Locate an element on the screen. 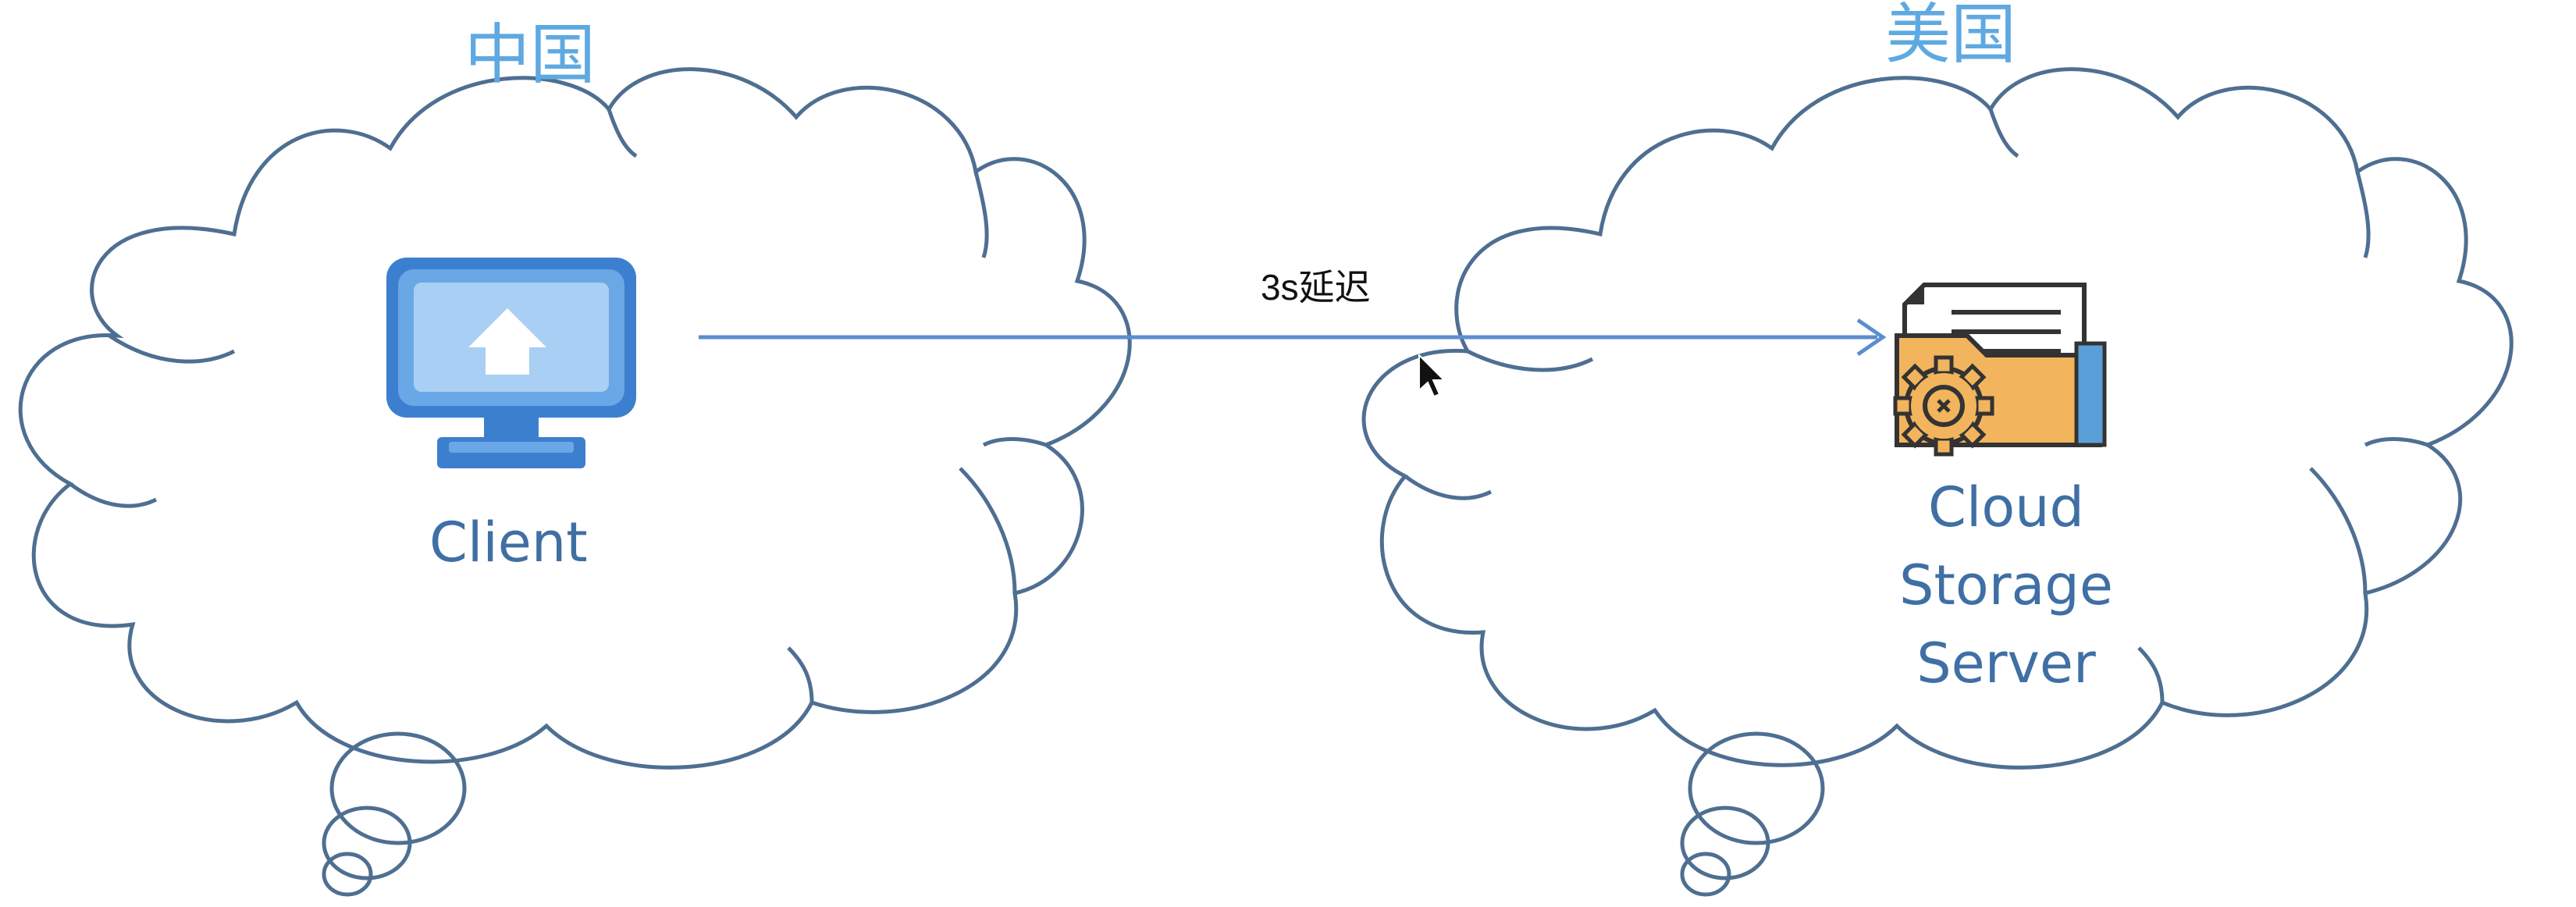 The width and height of the screenshot is (2576, 907). latency-label: 3s延迟 is located at coordinates (1316, 287).